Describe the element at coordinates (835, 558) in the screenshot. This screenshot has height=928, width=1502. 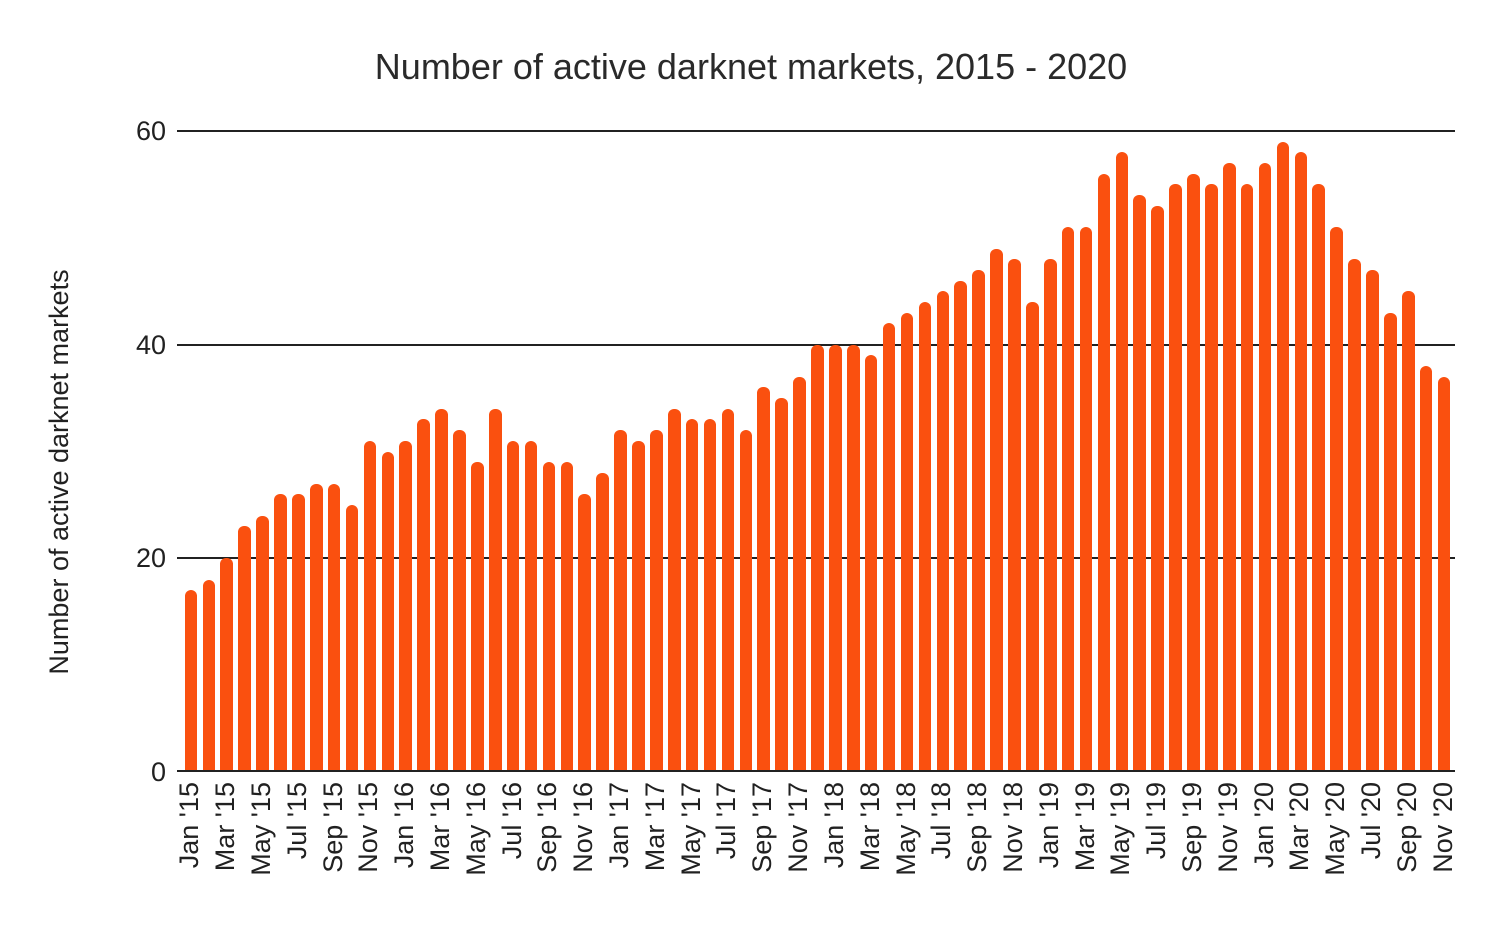
I see `bar-Jan18` at that location.